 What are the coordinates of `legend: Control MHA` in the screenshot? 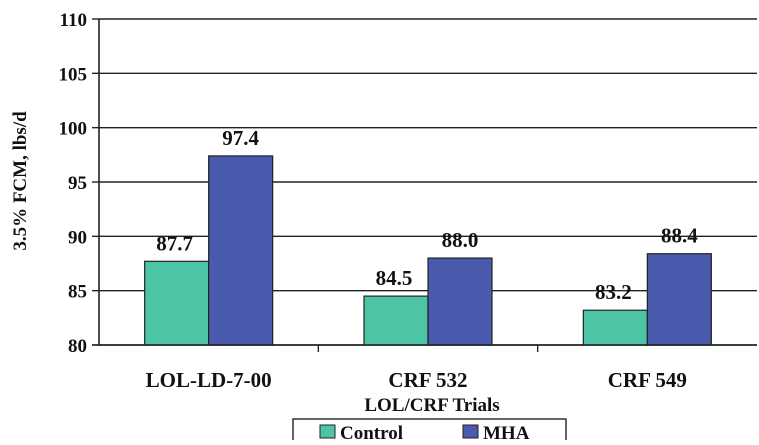 It's located at (429, 431).